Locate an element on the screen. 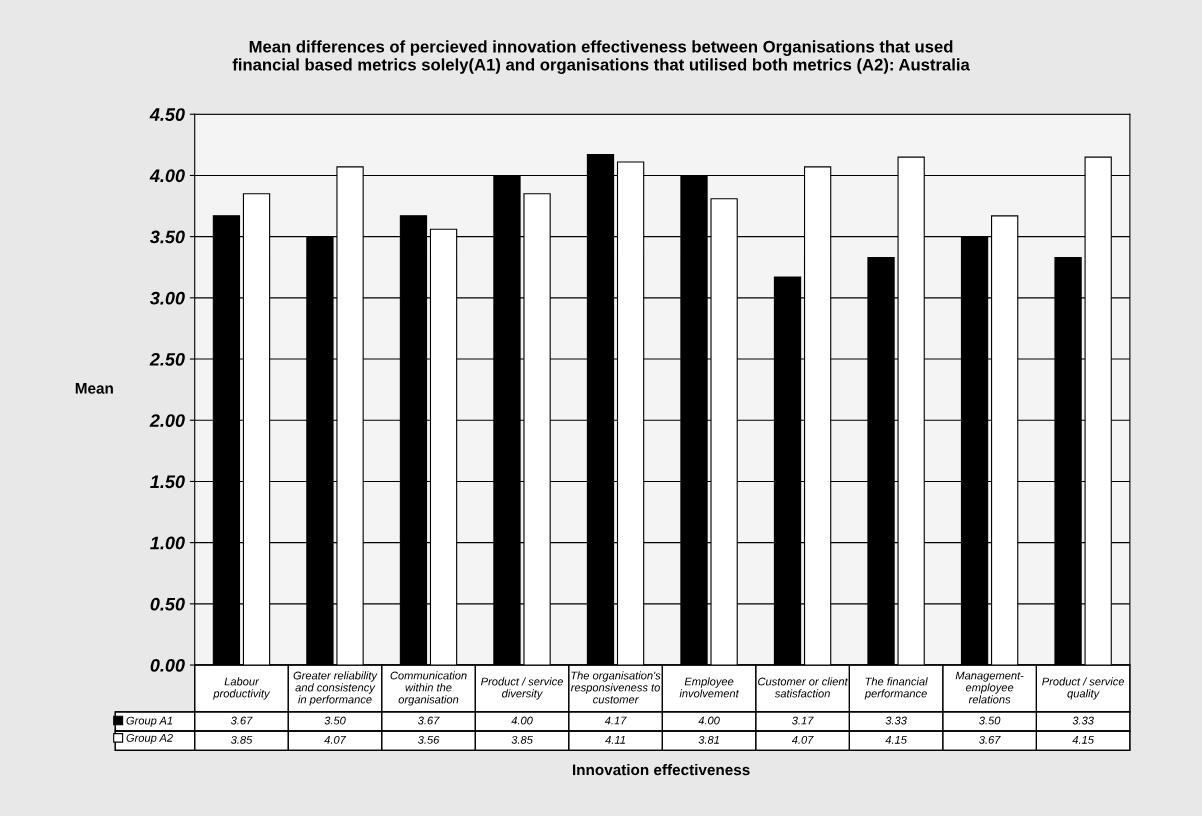 This screenshot has height=816, width=1202. x-tick-label: The financial performance is located at coordinates (896, 688).